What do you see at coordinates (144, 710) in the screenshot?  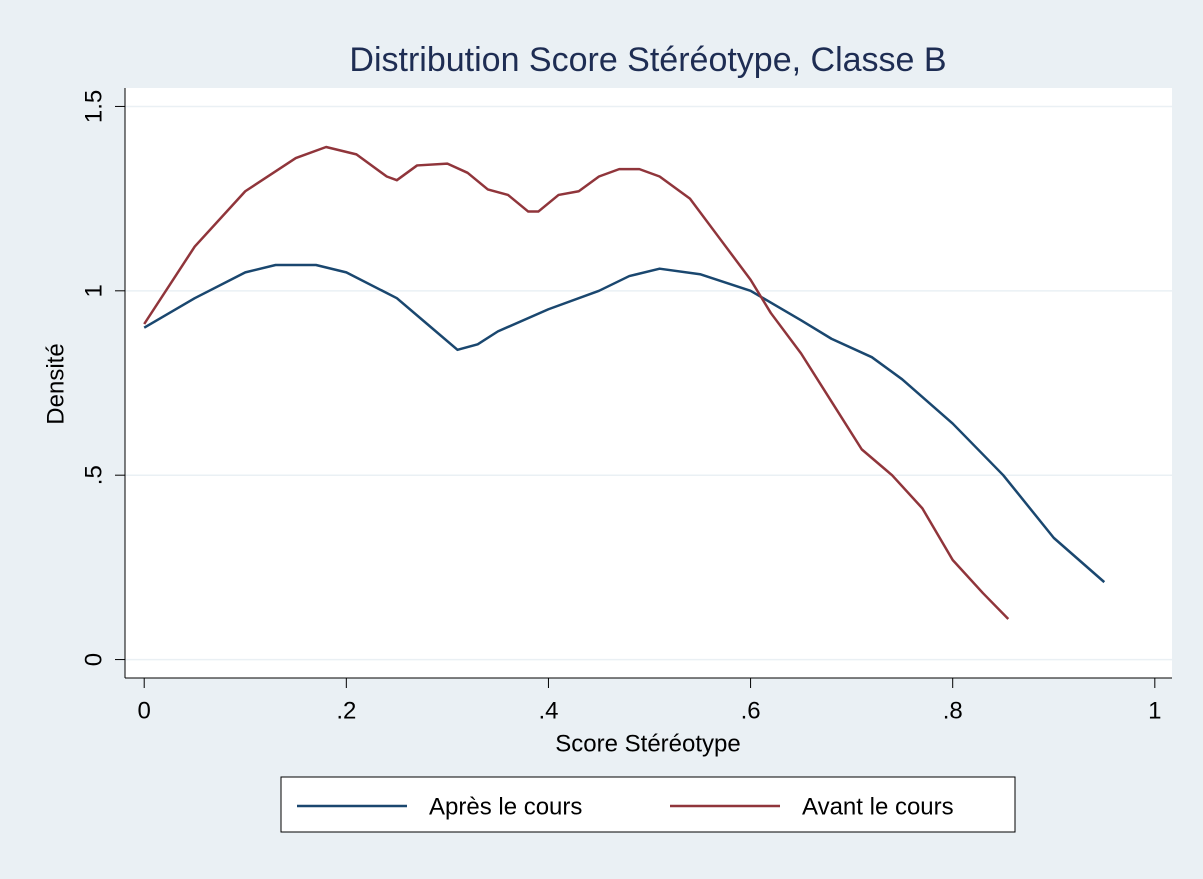 I see `x-tick-label: 0` at bounding box center [144, 710].